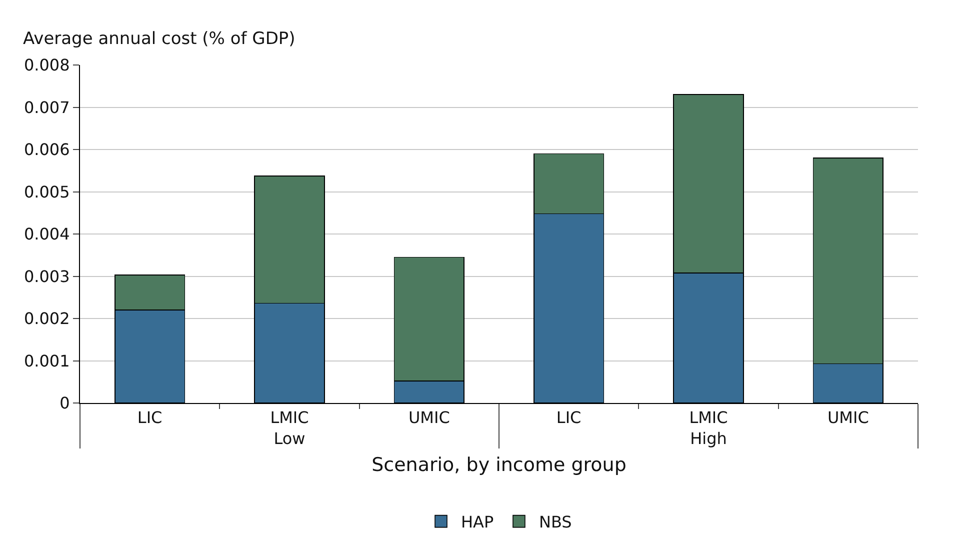  Describe the element at coordinates (47, 276) in the screenshot. I see `y-tick-label: 0.003` at that location.